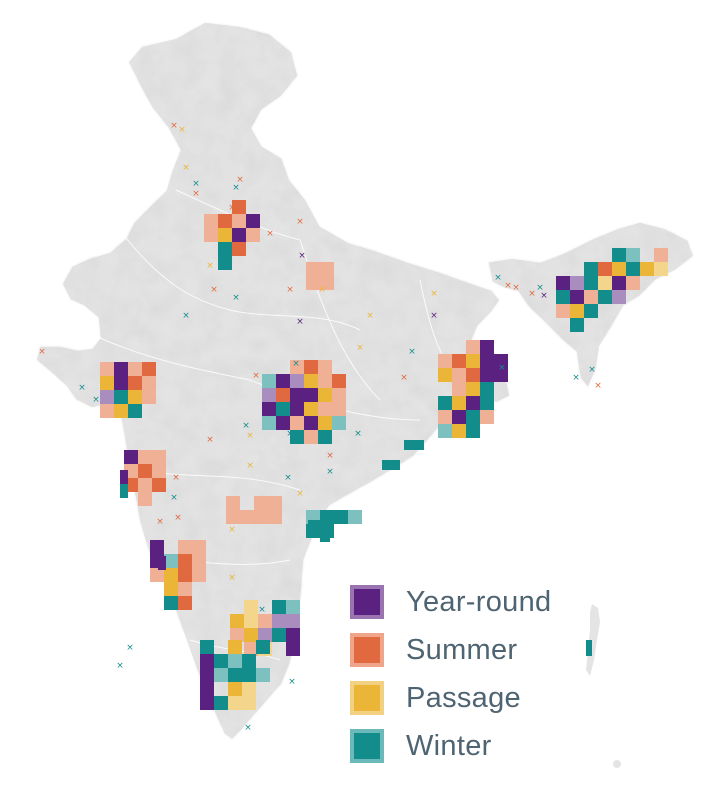  Describe the element at coordinates (479, 601) in the screenshot. I see `legend-label-year-round: Year-round` at that location.